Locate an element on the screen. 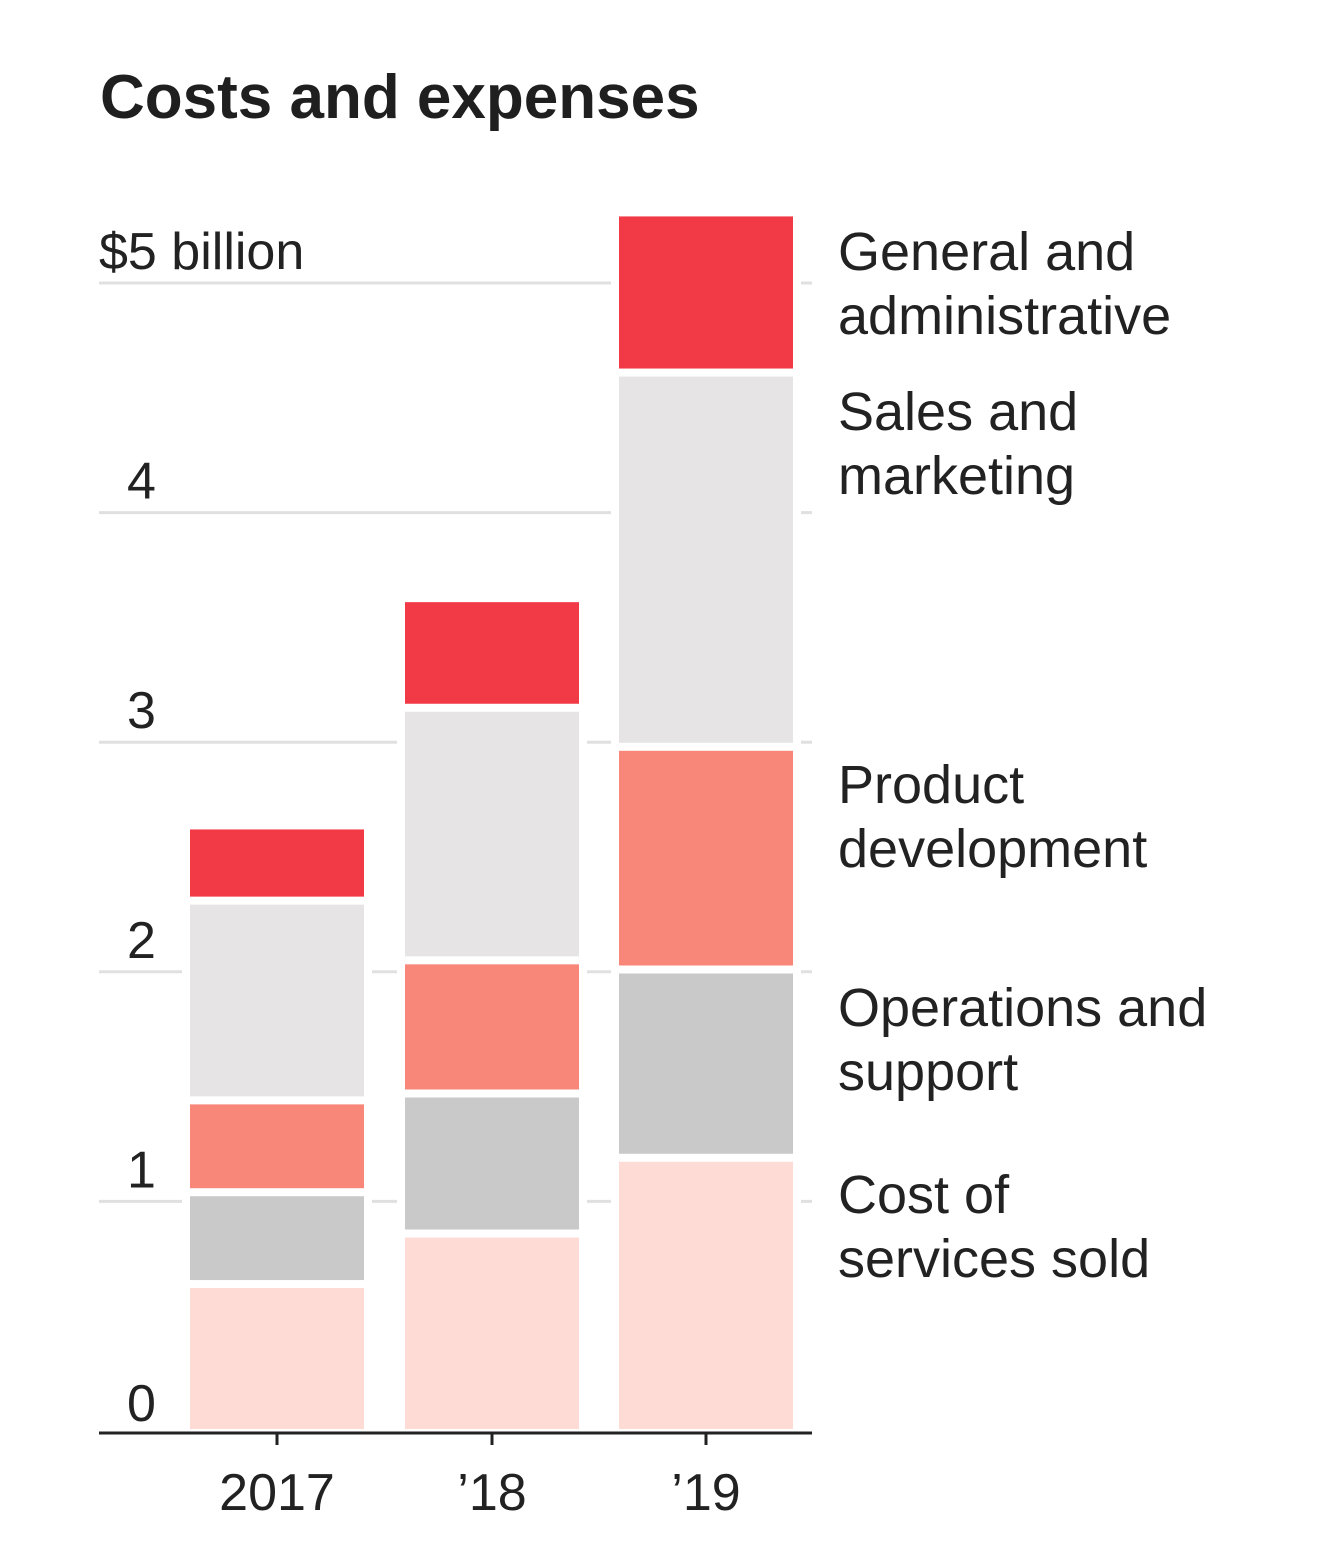  x-tick-label: ’19 is located at coordinates (705, 1493).